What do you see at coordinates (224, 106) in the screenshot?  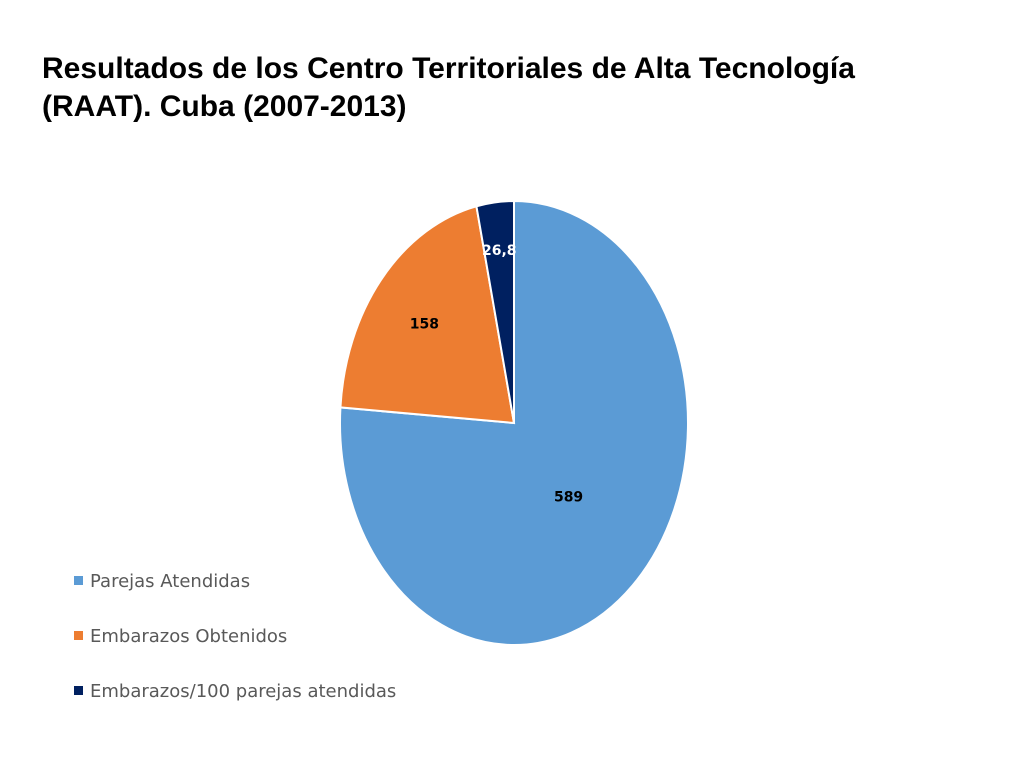 I see `title-line-2: (RAAT). Cuba (2007-2013)` at bounding box center [224, 106].